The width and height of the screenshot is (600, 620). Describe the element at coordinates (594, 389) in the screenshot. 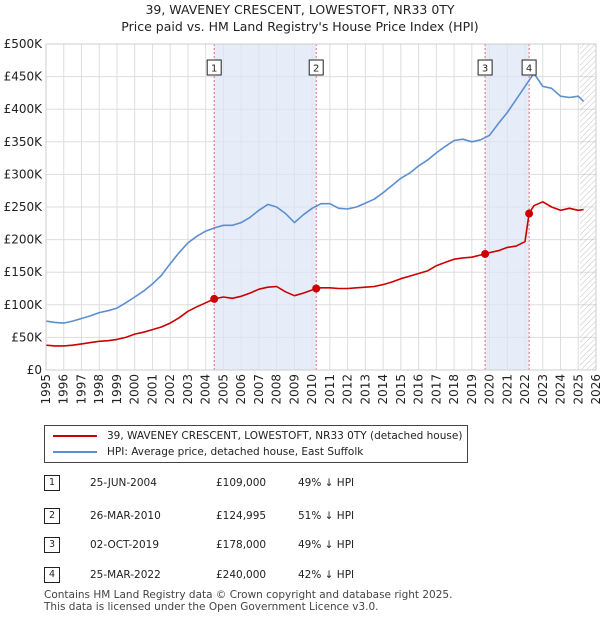

I see `x-tick-label: 2026` at that location.